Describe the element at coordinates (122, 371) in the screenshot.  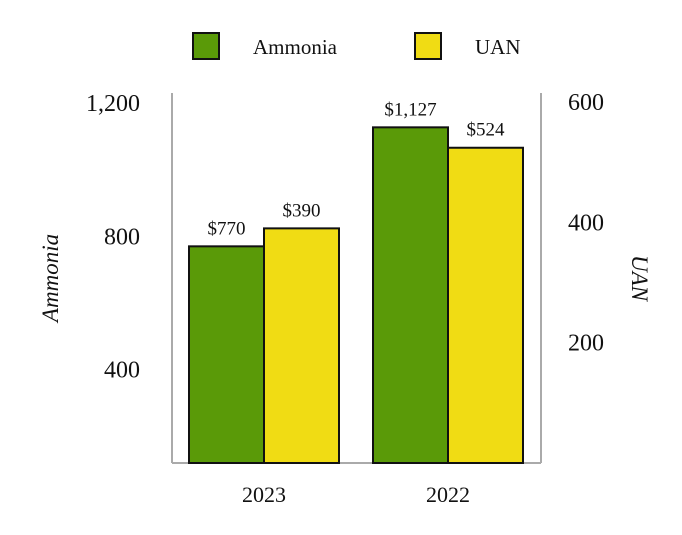
I see `left-tick-label-400: 400` at that location.